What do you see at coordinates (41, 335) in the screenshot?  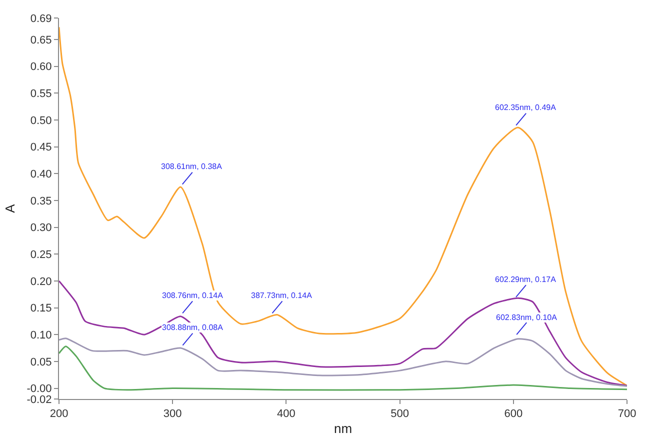 I see `y-tick-label: 0.10` at bounding box center [41, 335].